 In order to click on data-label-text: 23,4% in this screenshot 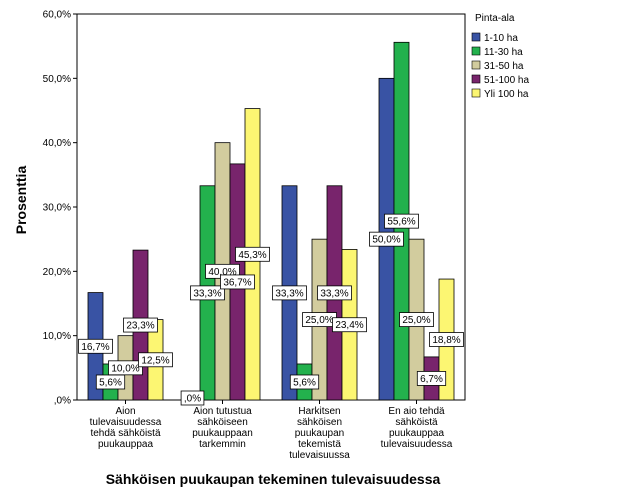, I will do `click(349, 325)`.